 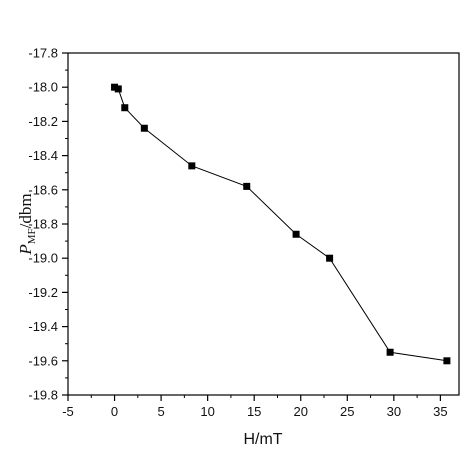 I want to click on y-axis-title-suffix: /dbm, so click(x=25, y=210).